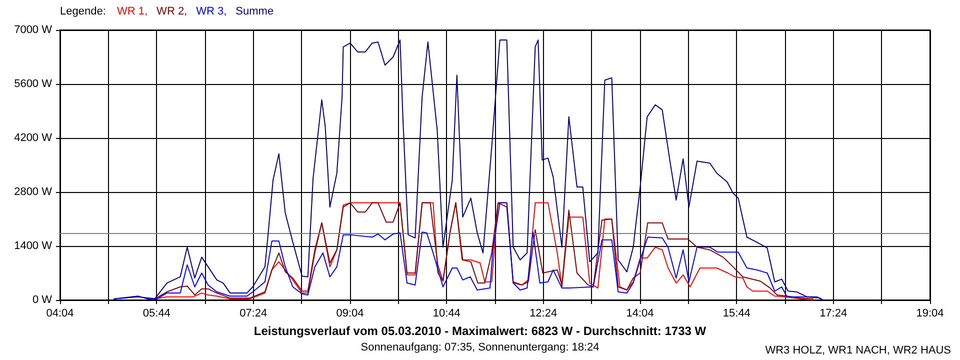 The height and width of the screenshot is (360, 960). I want to click on y-tick-label: 5600 W, so click(33, 84).